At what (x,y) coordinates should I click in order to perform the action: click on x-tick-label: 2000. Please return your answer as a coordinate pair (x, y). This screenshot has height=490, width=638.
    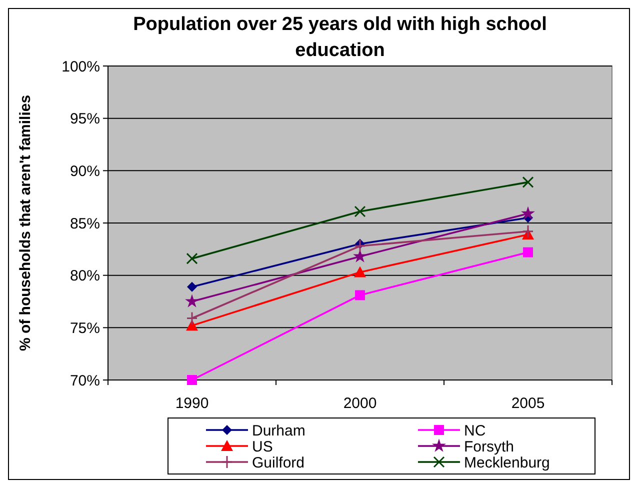
    Looking at the image, I should click on (360, 403).